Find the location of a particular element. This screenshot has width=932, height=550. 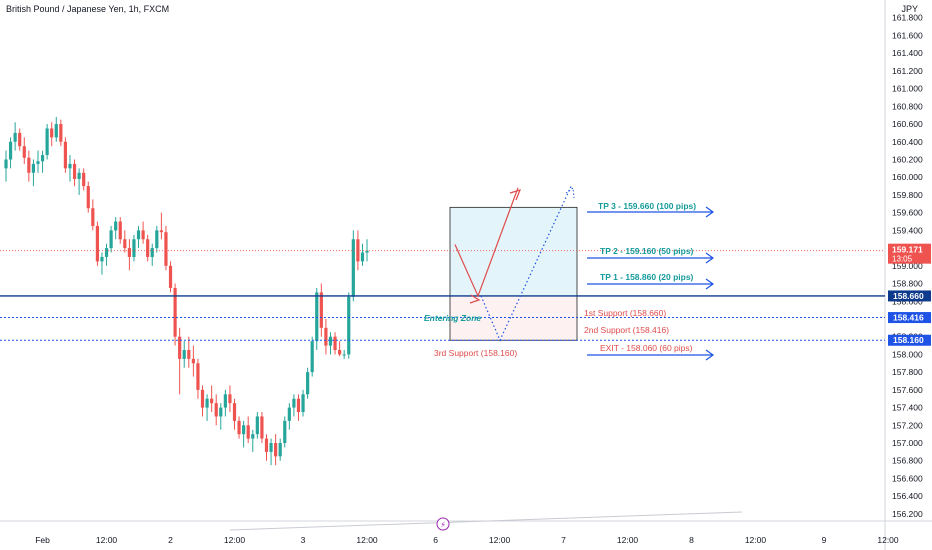

lightning-icon: ⚡ is located at coordinates (443, 525).